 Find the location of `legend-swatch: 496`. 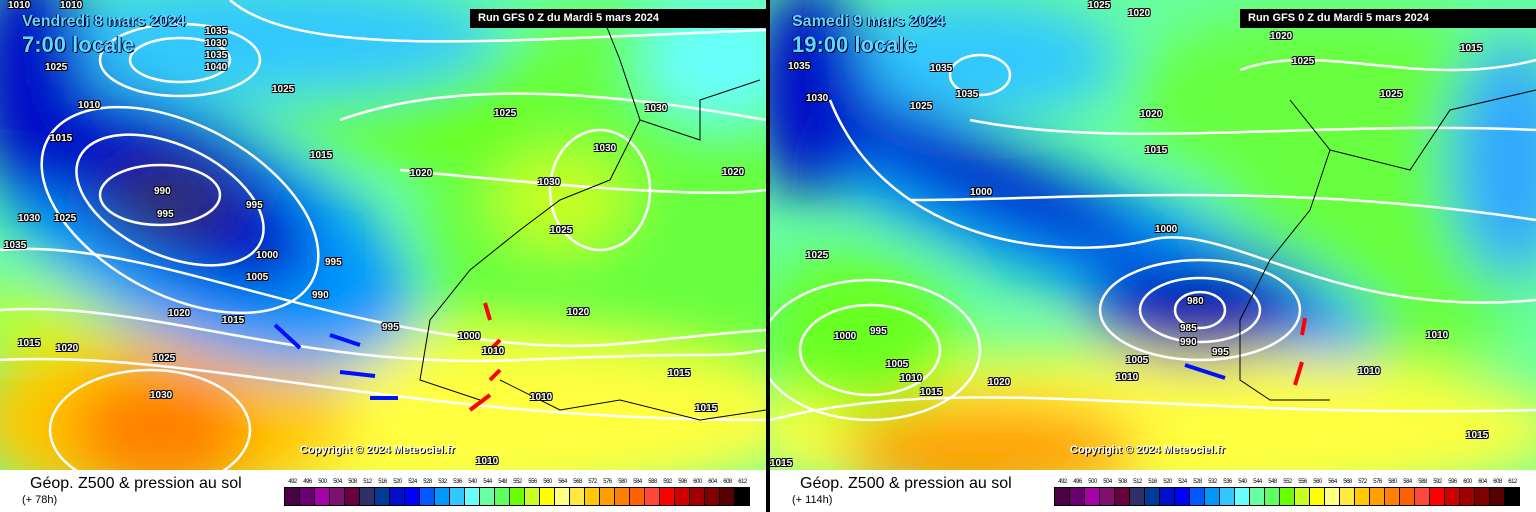

legend-swatch: 496 is located at coordinates (307, 492).